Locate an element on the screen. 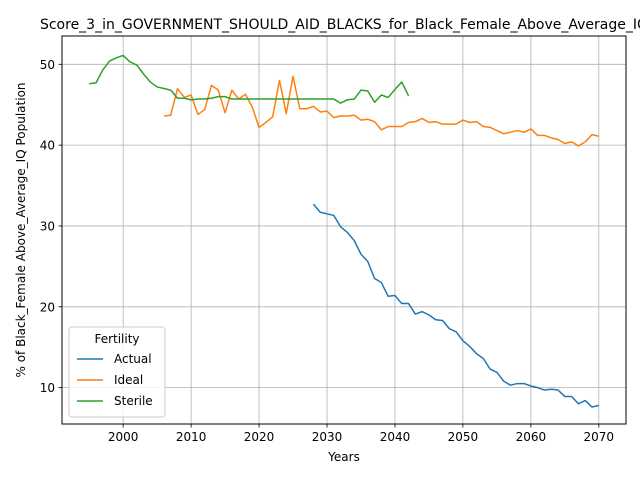 The width and height of the screenshot is (640, 480). x-tick-label: 2000 is located at coordinates (123, 437).